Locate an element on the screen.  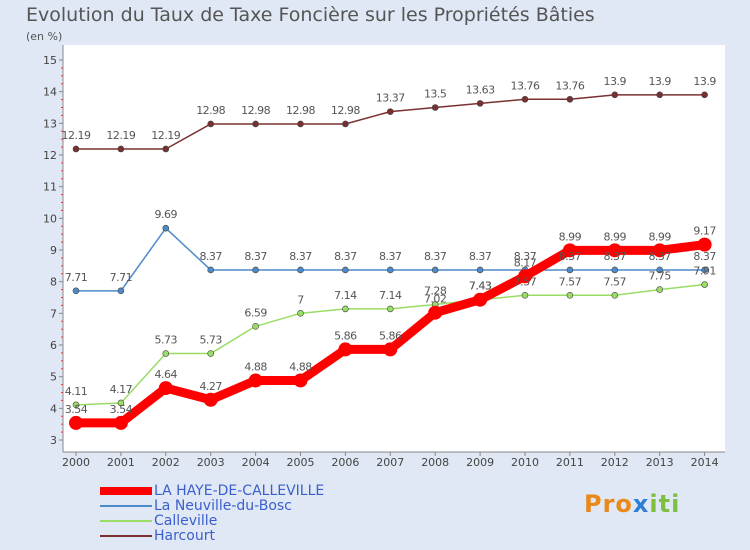
data-label-harcourt-2013: 13.9 is located at coordinates (659, 81).